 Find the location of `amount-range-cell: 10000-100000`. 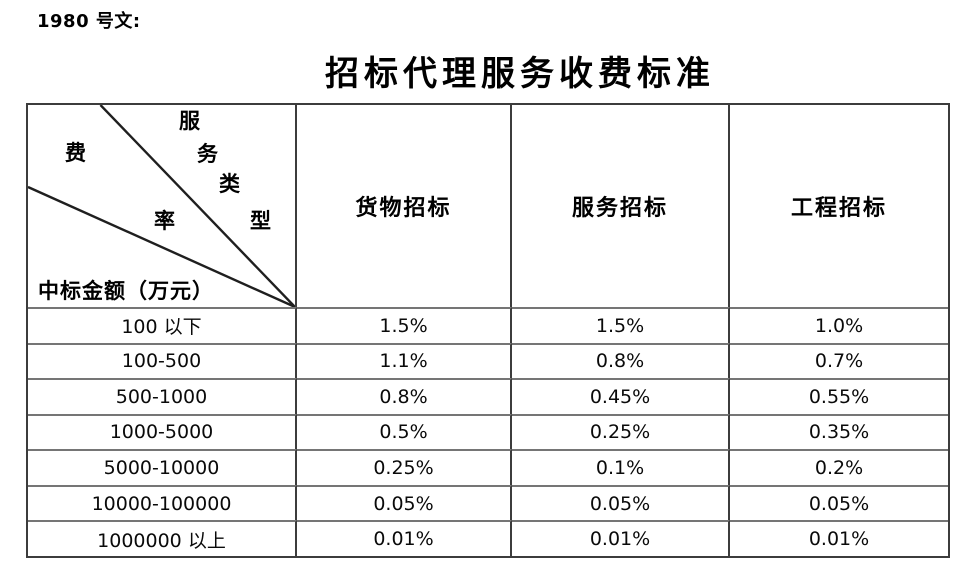

amount-range-cell: 10000-100000 is located at coordinates (162, 502).